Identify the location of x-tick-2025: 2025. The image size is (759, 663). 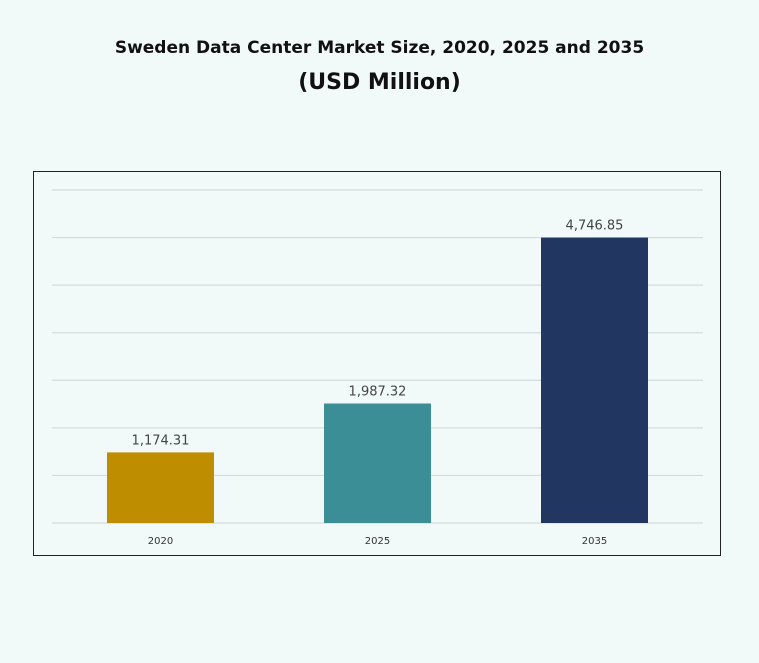
(377, 541).